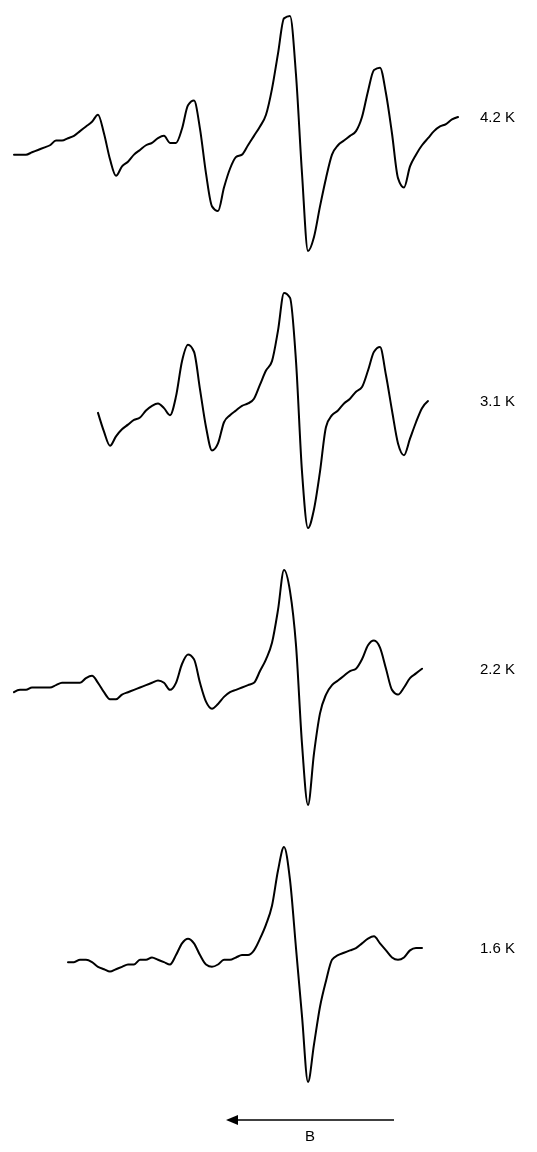  What do you see at coordinates (310, 1135) in the screenshot?
I see `x-axis-title: B` at bounding box center [310, 1135].